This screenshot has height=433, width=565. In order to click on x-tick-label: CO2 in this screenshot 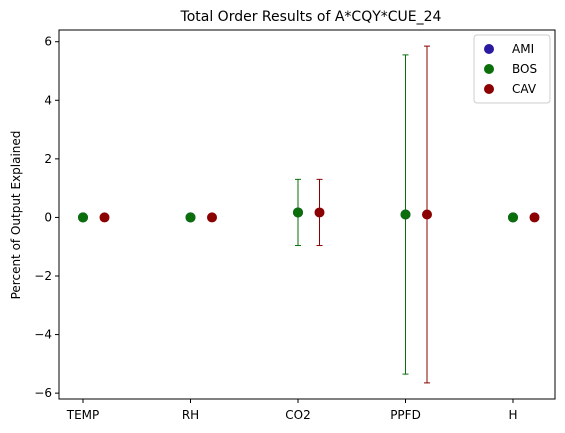, I will do `click(297, 415)`.